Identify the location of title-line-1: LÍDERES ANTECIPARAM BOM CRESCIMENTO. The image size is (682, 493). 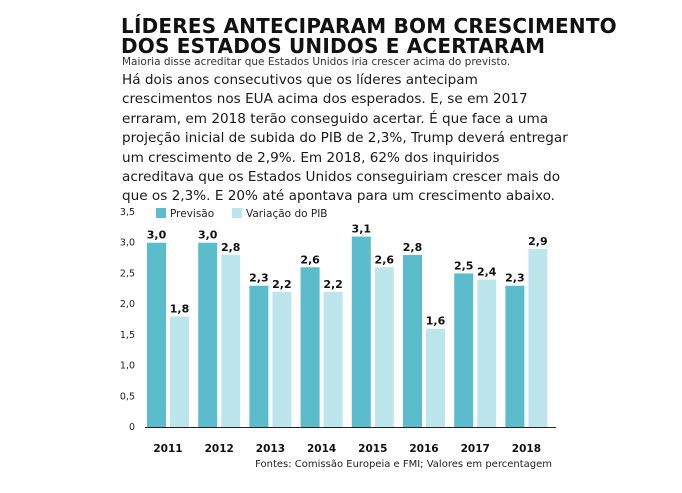
(369, 26).